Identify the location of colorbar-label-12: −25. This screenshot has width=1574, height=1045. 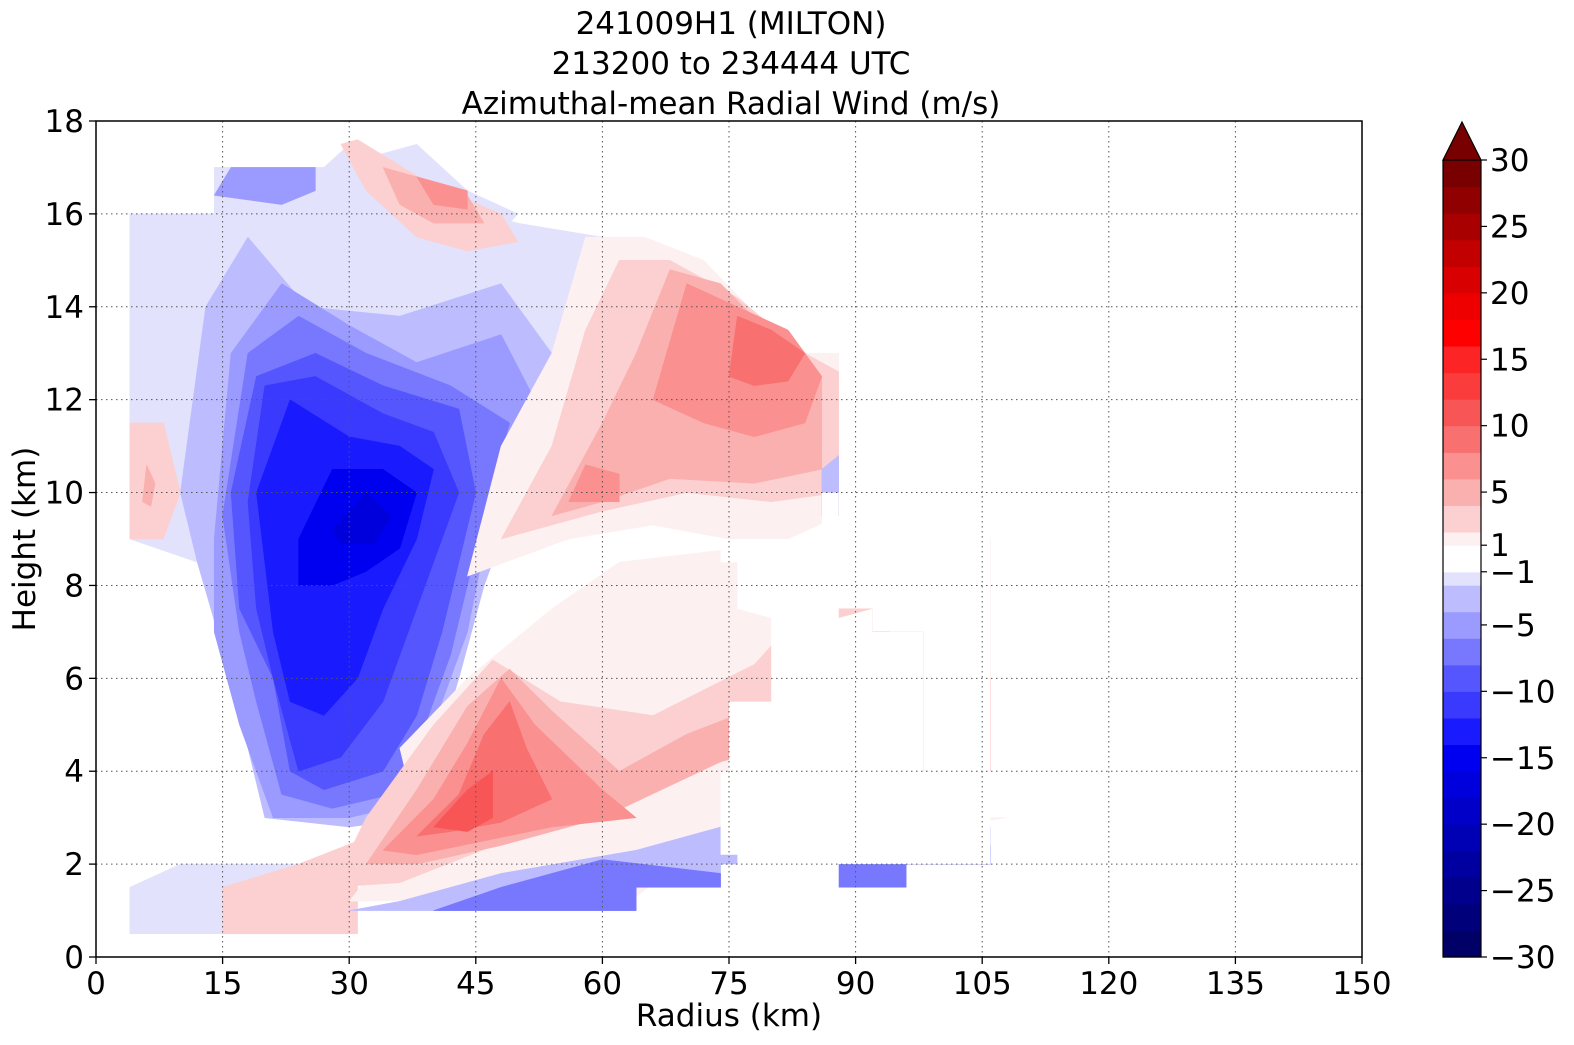
(1522, 892).